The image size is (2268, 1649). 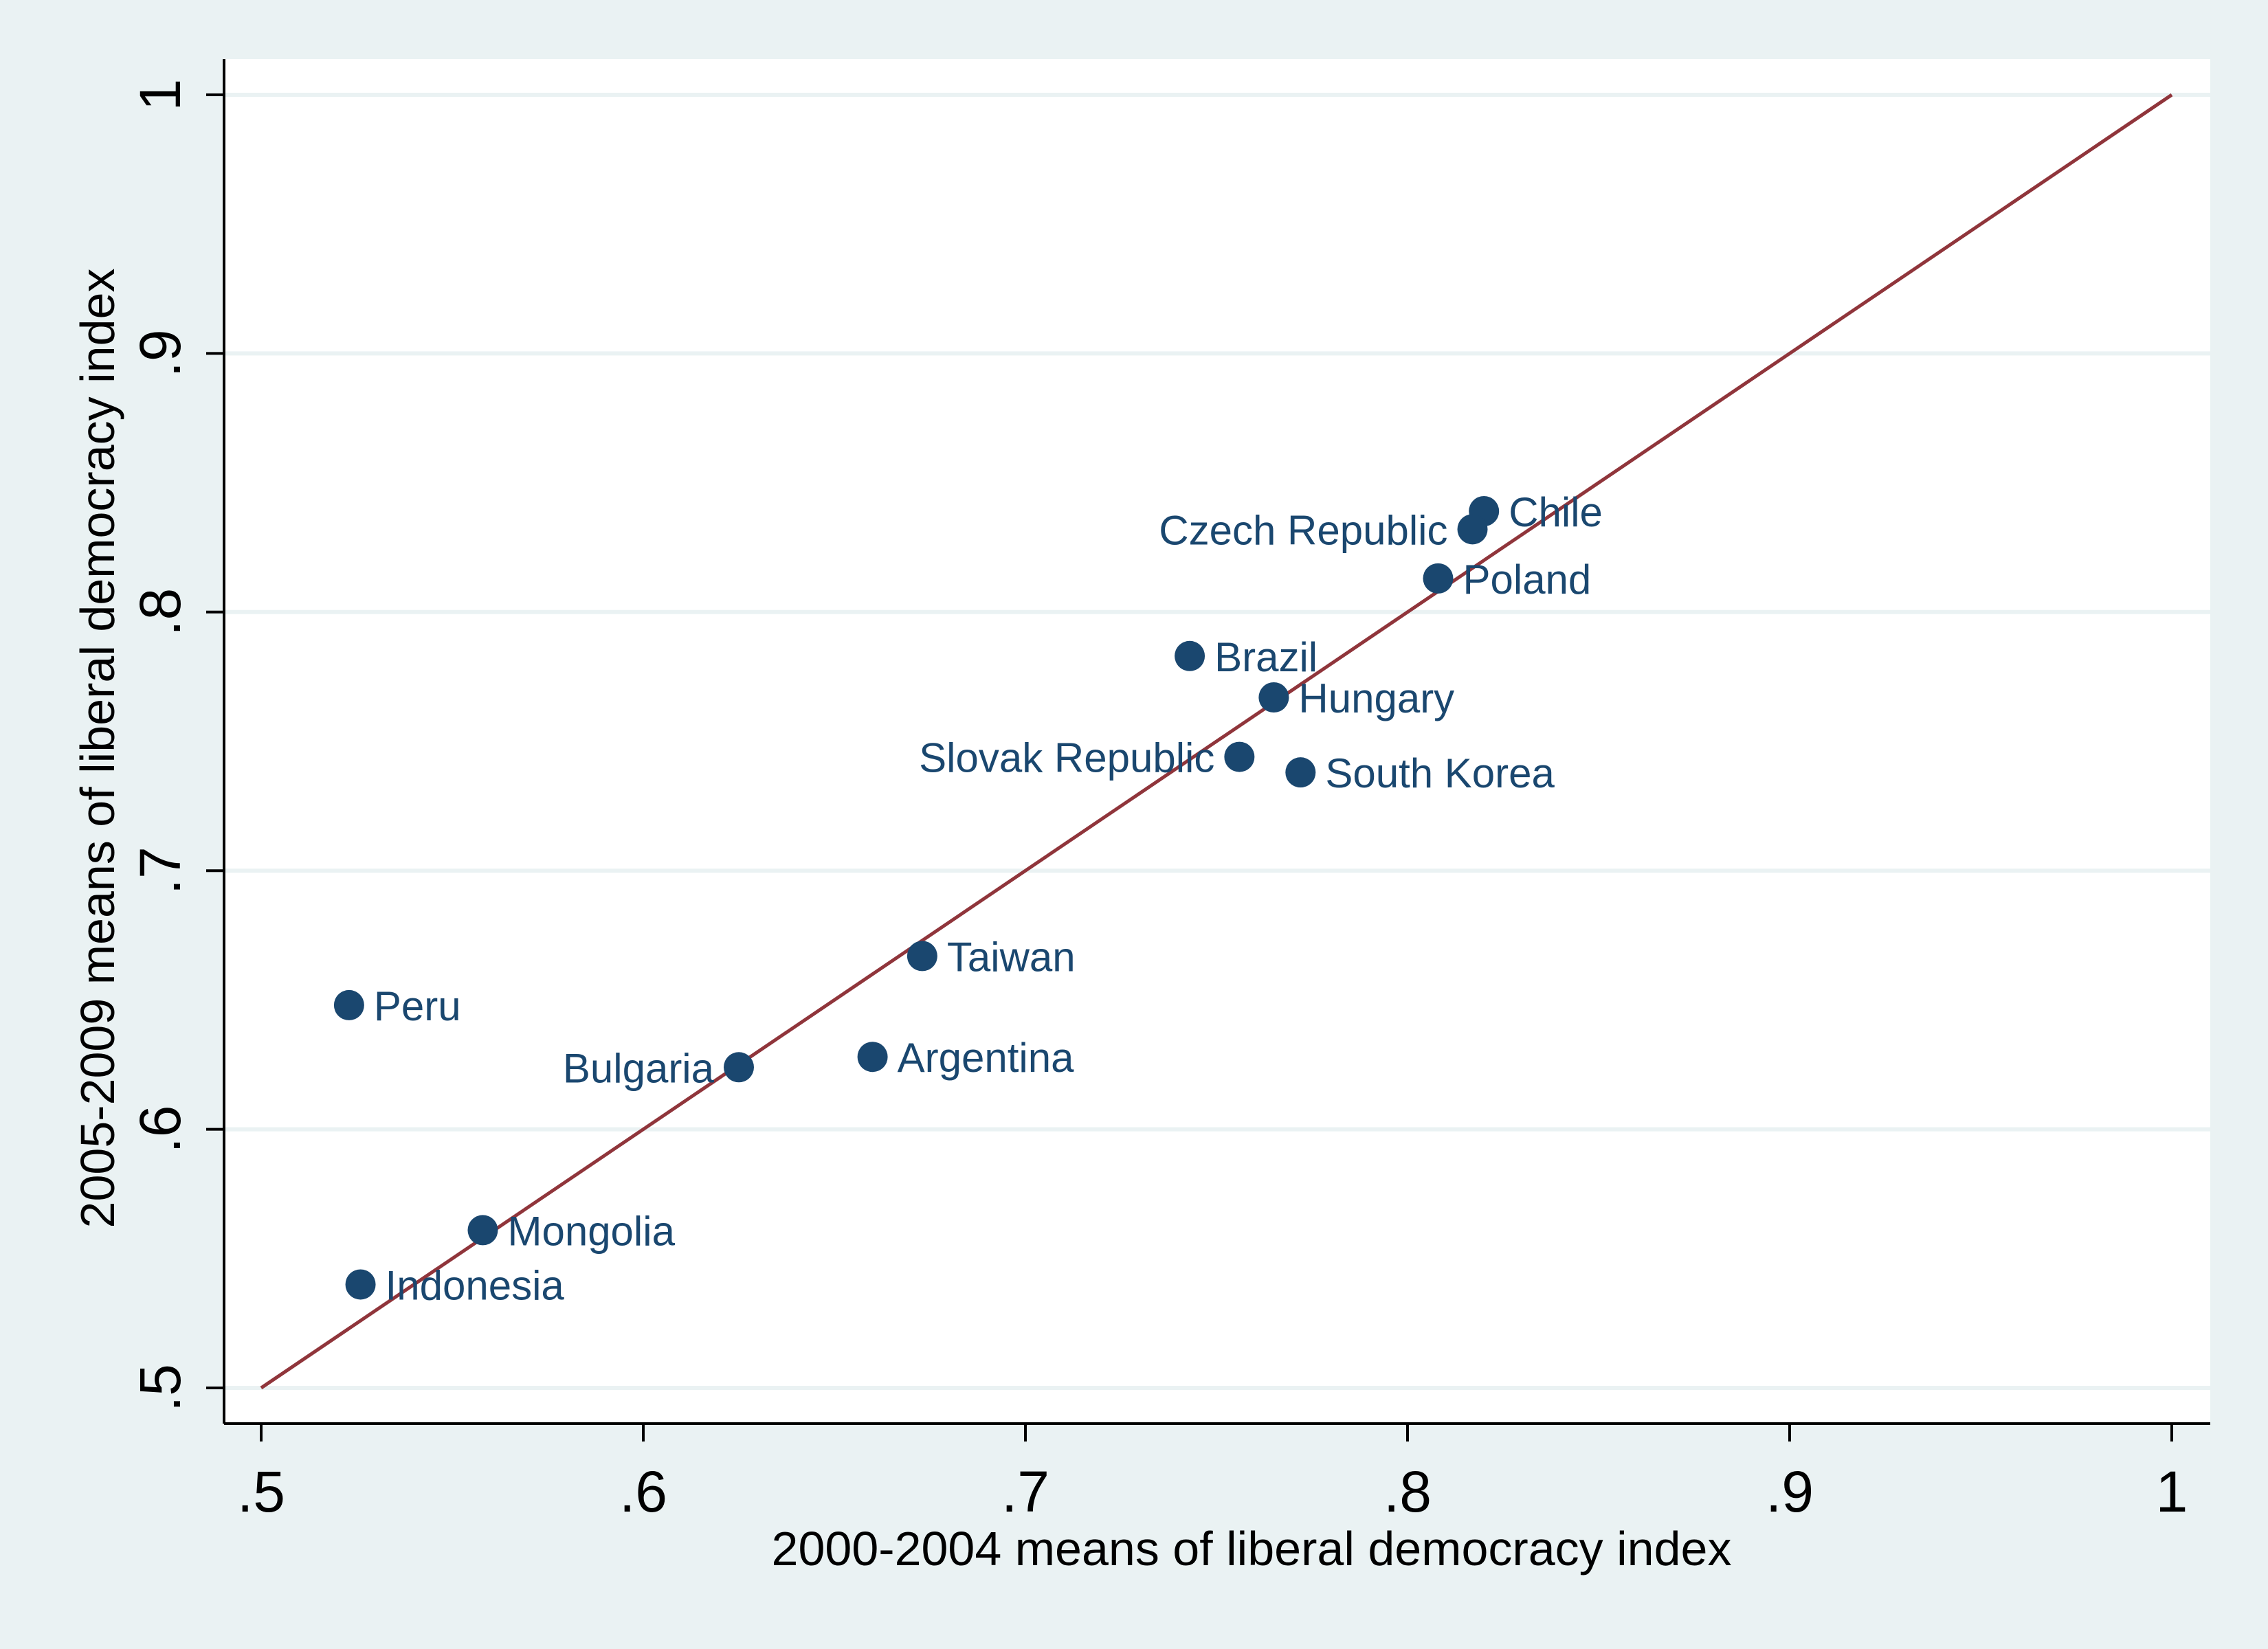 What do you see at coordinates (261, 1491) in the screenshot?
I see `x-tick-label: .5` at bounding box center [261, 1491].